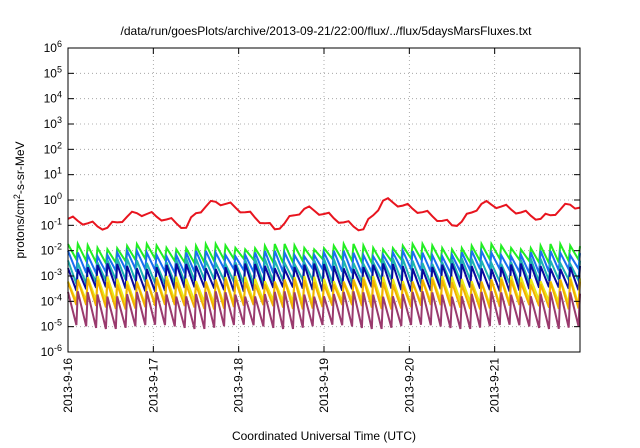  I want to click on y-tick-label: 10⁻⁴, so click(51, 300).